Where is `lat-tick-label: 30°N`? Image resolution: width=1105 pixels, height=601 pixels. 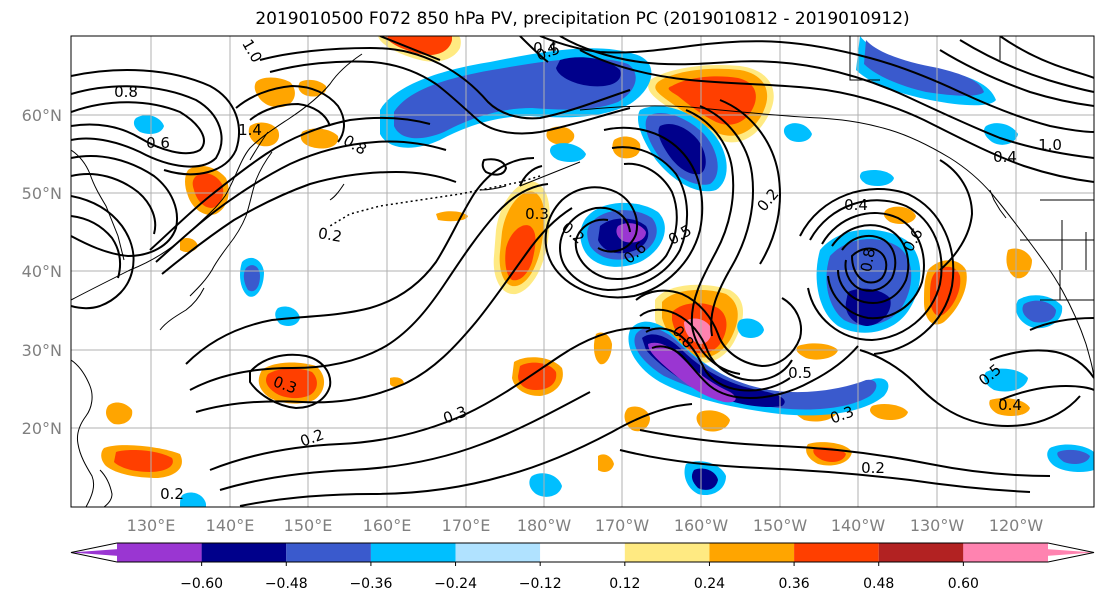 lat-tick-label: 30°N is located at coordinates (42, 350).